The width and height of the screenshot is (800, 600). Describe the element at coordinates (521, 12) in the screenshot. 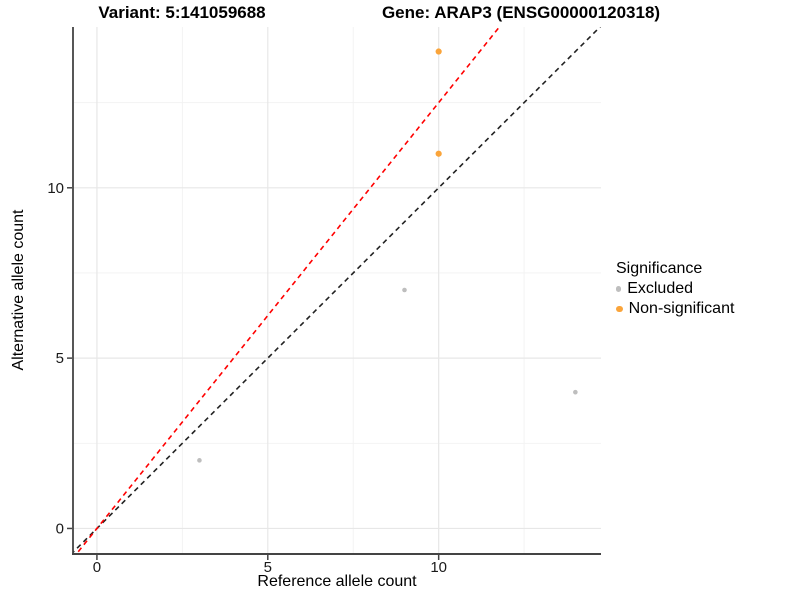

I see `gene-title: Gene: ARAP3 (ENSG00000120318)` at that location.